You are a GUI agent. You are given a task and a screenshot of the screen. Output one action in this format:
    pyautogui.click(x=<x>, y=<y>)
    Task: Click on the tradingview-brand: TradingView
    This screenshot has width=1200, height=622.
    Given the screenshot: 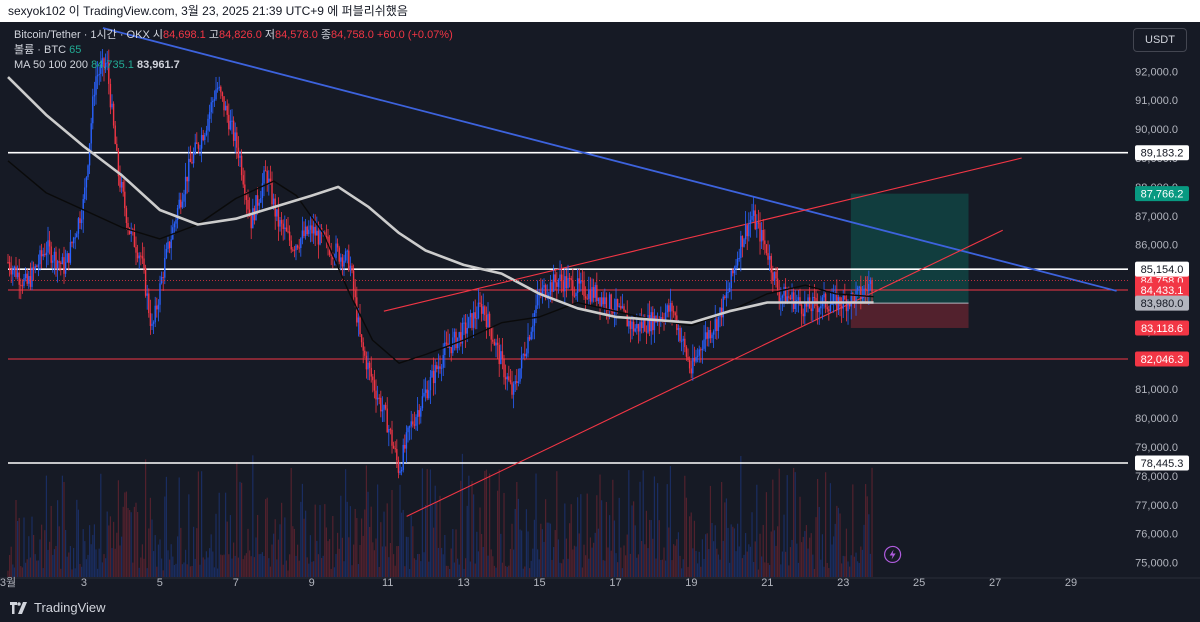 What is the action you would take?
    pyautogui.click(x=58, y=607)
    